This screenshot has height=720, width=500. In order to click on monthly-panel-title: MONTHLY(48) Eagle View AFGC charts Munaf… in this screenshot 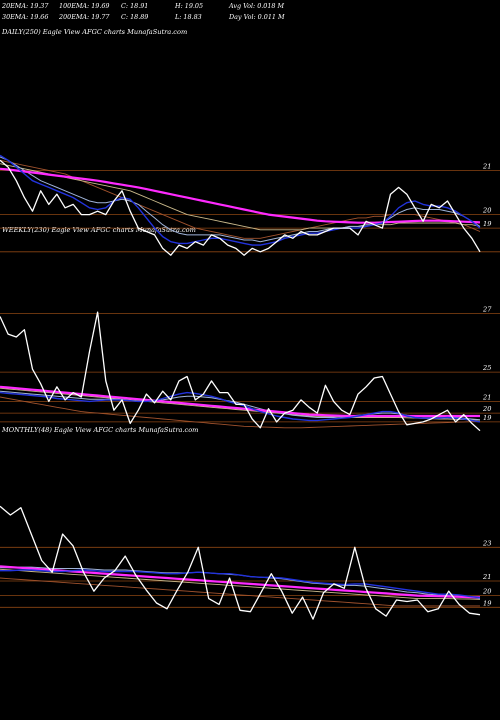, I will do `click(99, 430)`.